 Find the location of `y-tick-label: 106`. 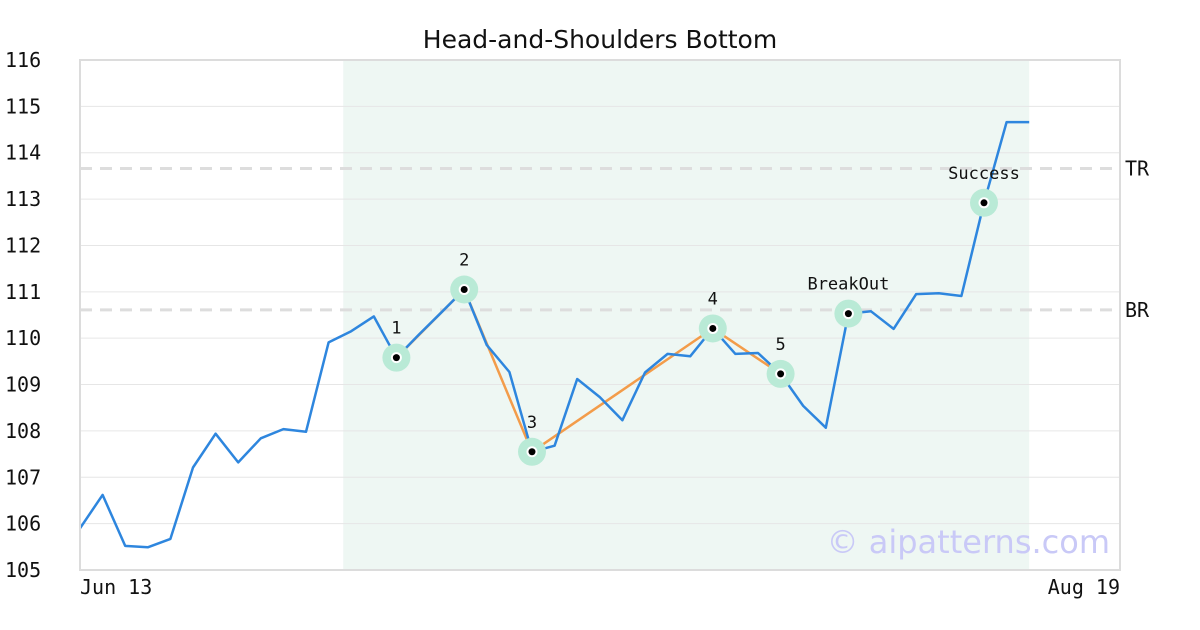

y-tick-label: 106 is located at coordinates (23, 524).